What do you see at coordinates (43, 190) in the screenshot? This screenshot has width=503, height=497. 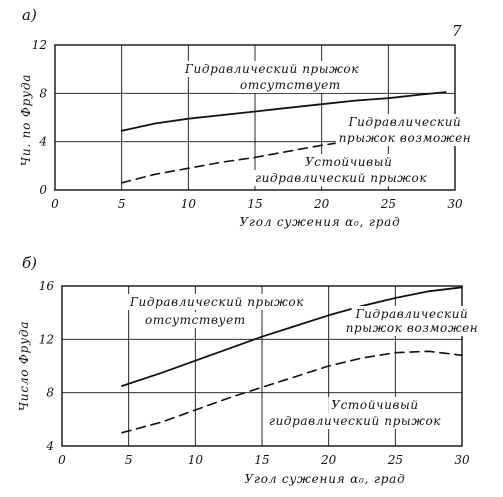 I see `y-tick-label: 0` at bounding box center [43, 190].